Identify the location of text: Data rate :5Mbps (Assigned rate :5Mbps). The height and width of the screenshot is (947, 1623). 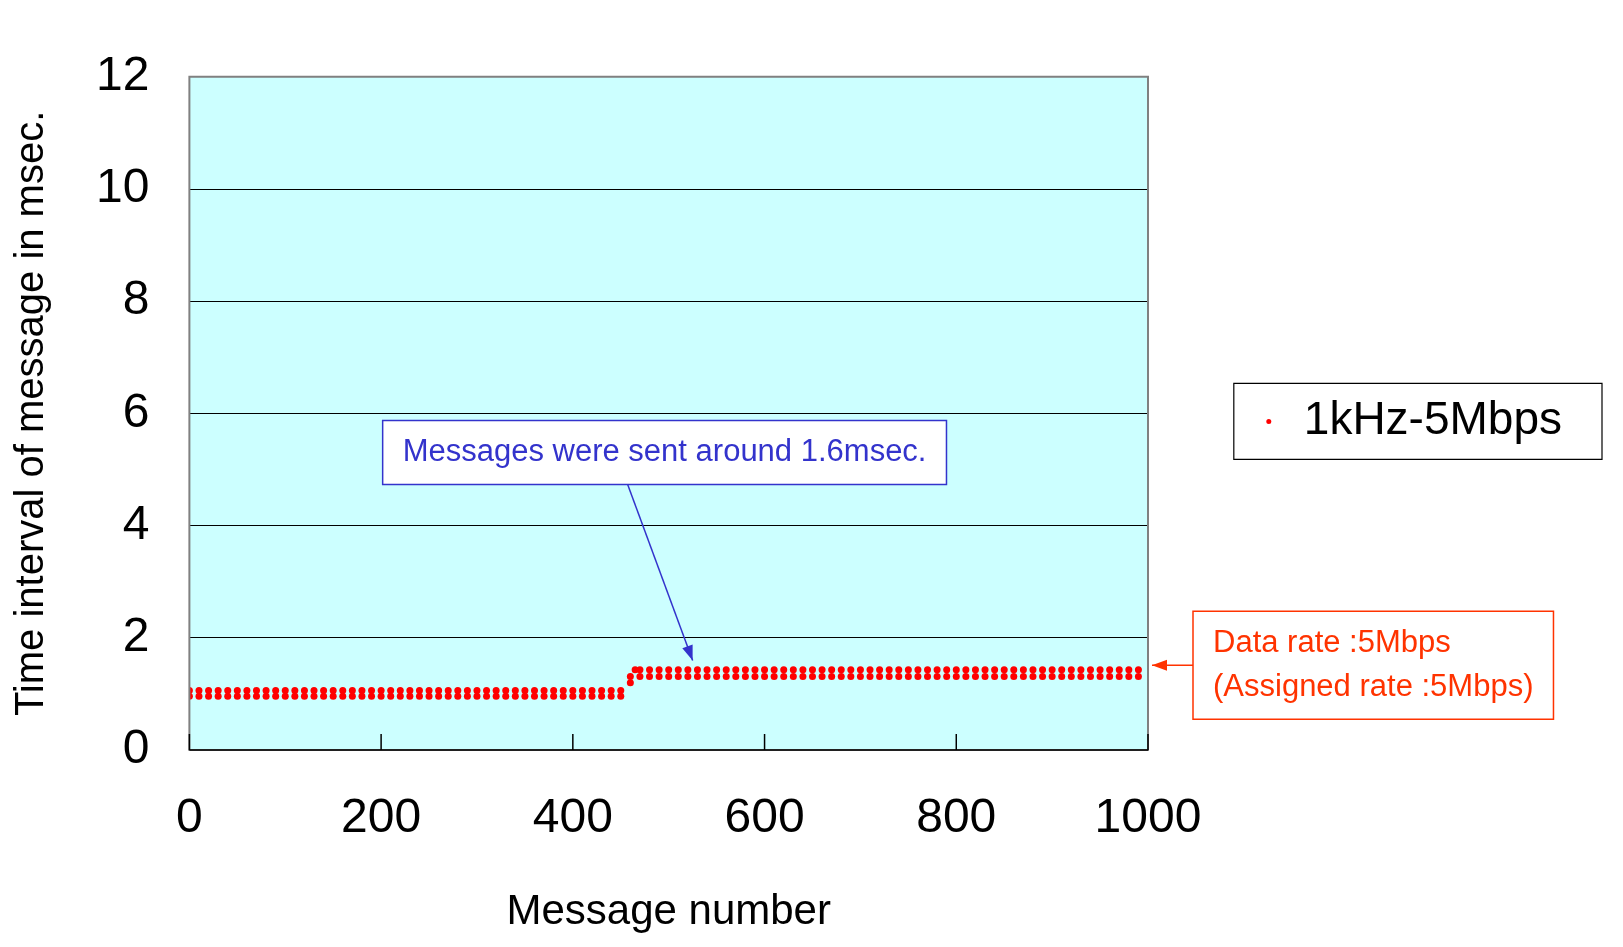
(1373, 663).